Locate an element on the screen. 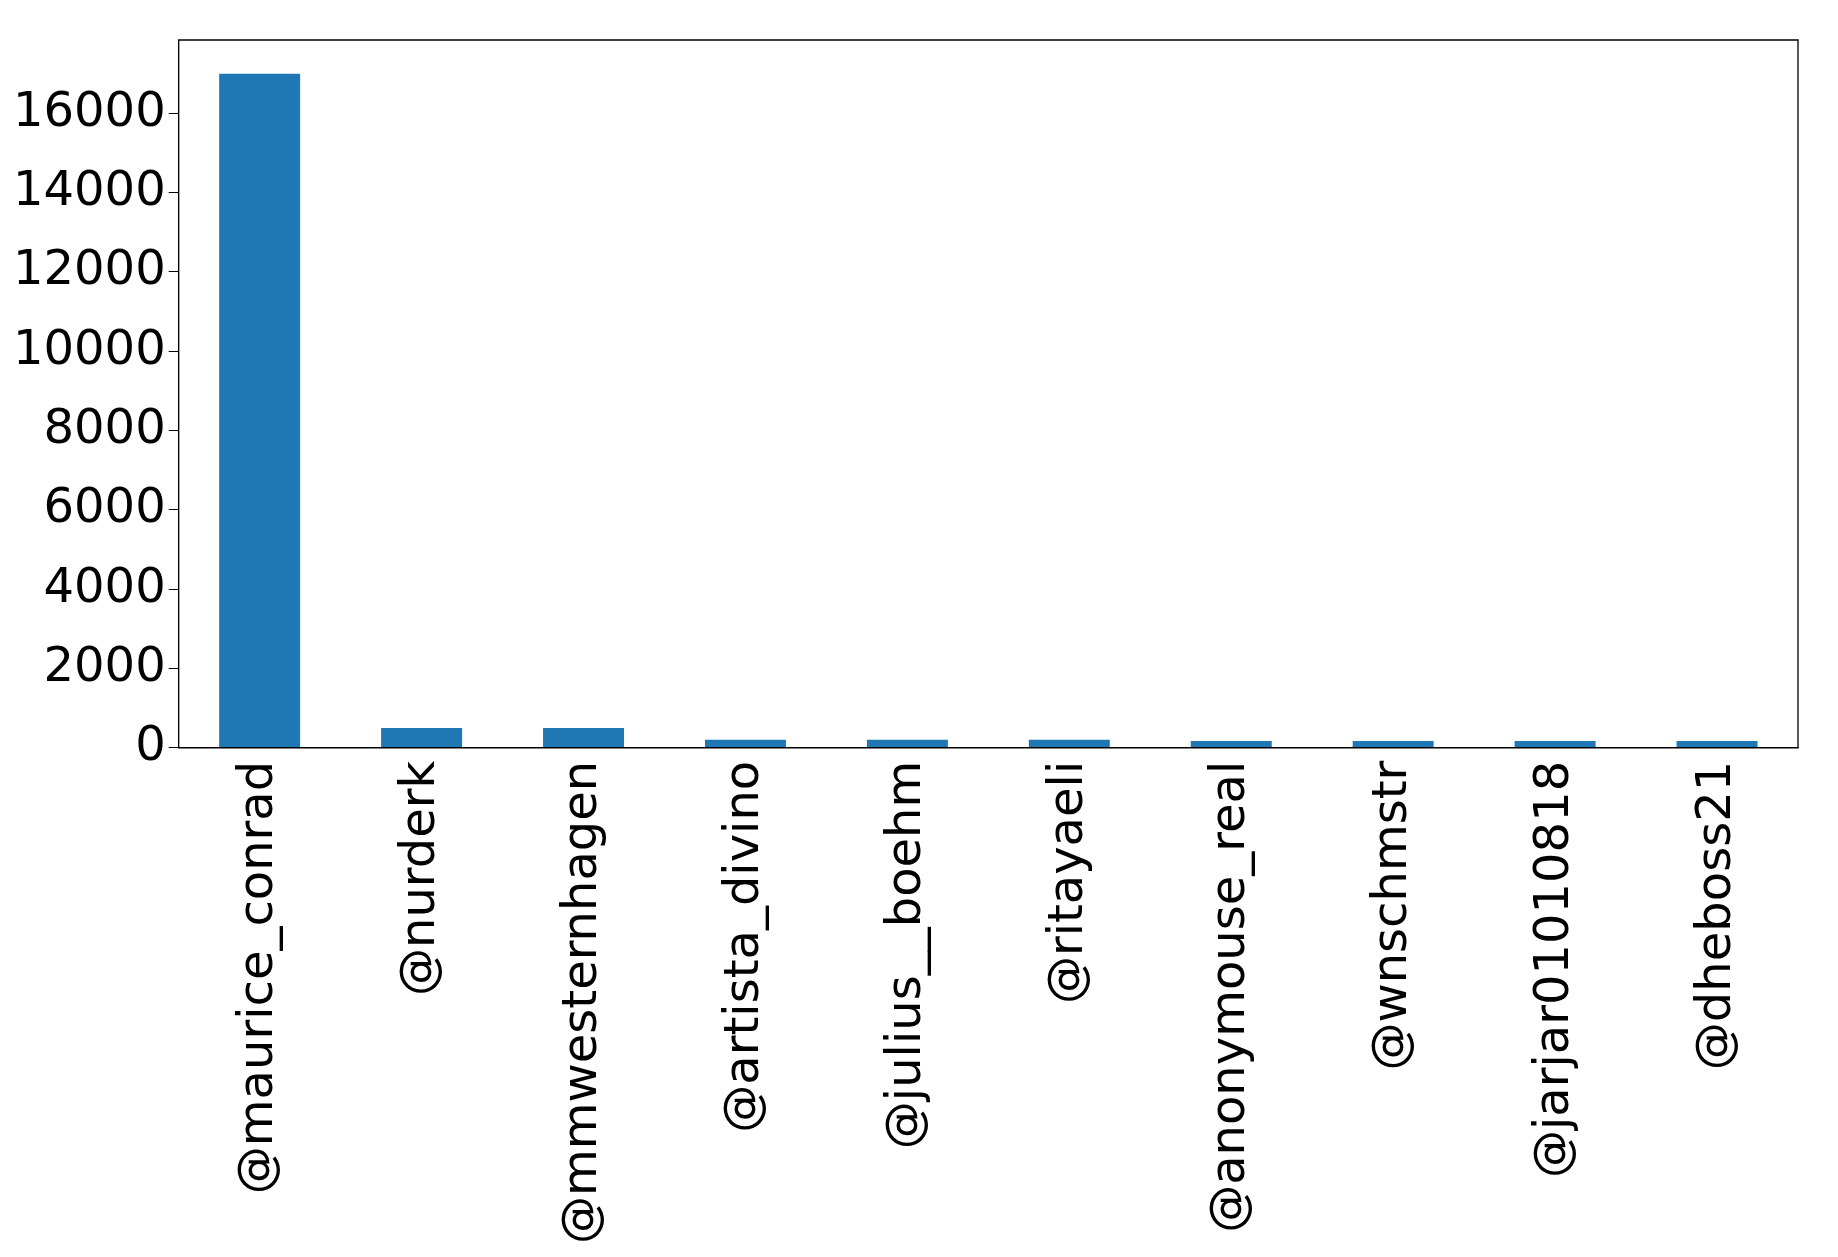 This screenshot has width=1838, height=1257. y-tick-label: 12000 is located at coordinates (89, 267).